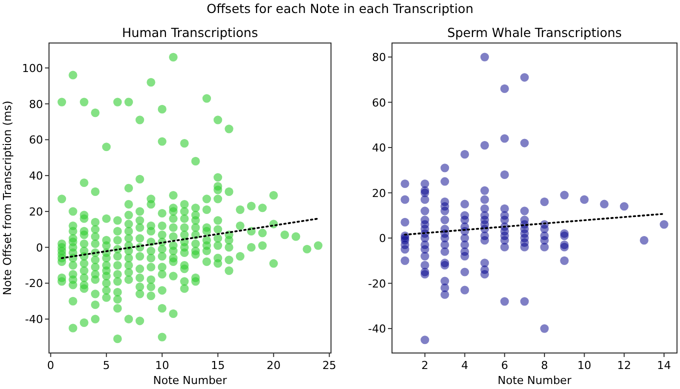 The image size is (680, 389). What do you see at coordinates (464, 365) in the screenshot?
I see `x-tick-label: 4` at bounding box center [464, 365].